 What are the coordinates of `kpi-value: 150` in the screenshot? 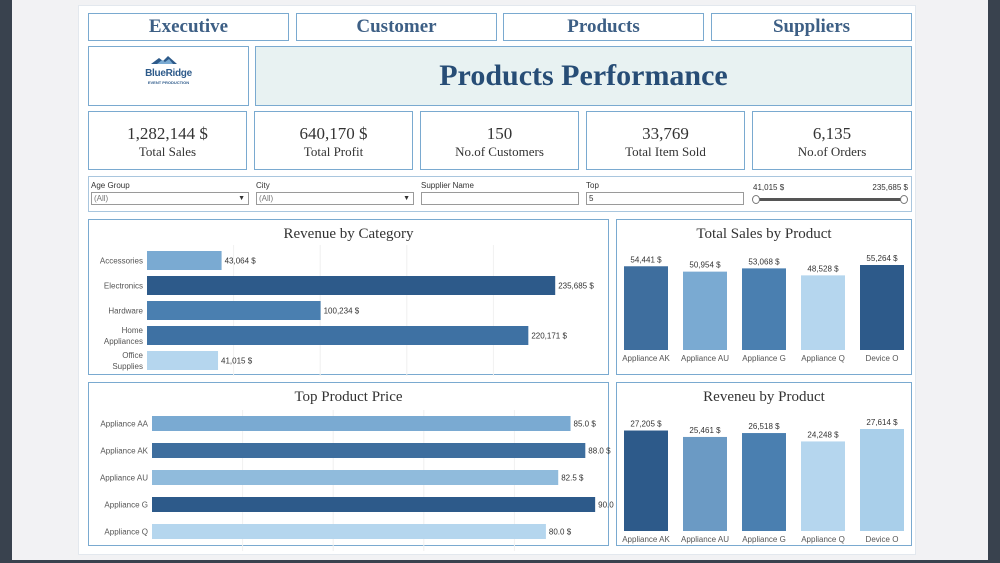 It's located at (499, 133).